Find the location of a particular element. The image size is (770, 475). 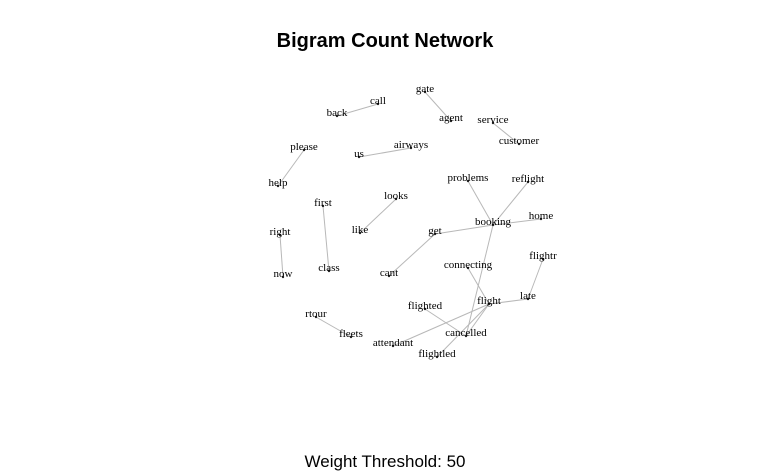

node-label-booking: booking is located at coordinates (493, 222).